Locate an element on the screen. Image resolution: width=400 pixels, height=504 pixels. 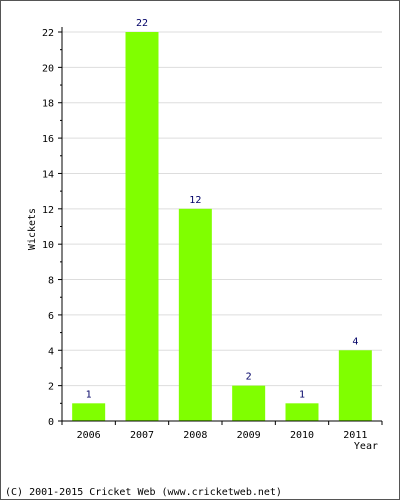
x-tick-label: 2007 is located at coordinates (142, 435).